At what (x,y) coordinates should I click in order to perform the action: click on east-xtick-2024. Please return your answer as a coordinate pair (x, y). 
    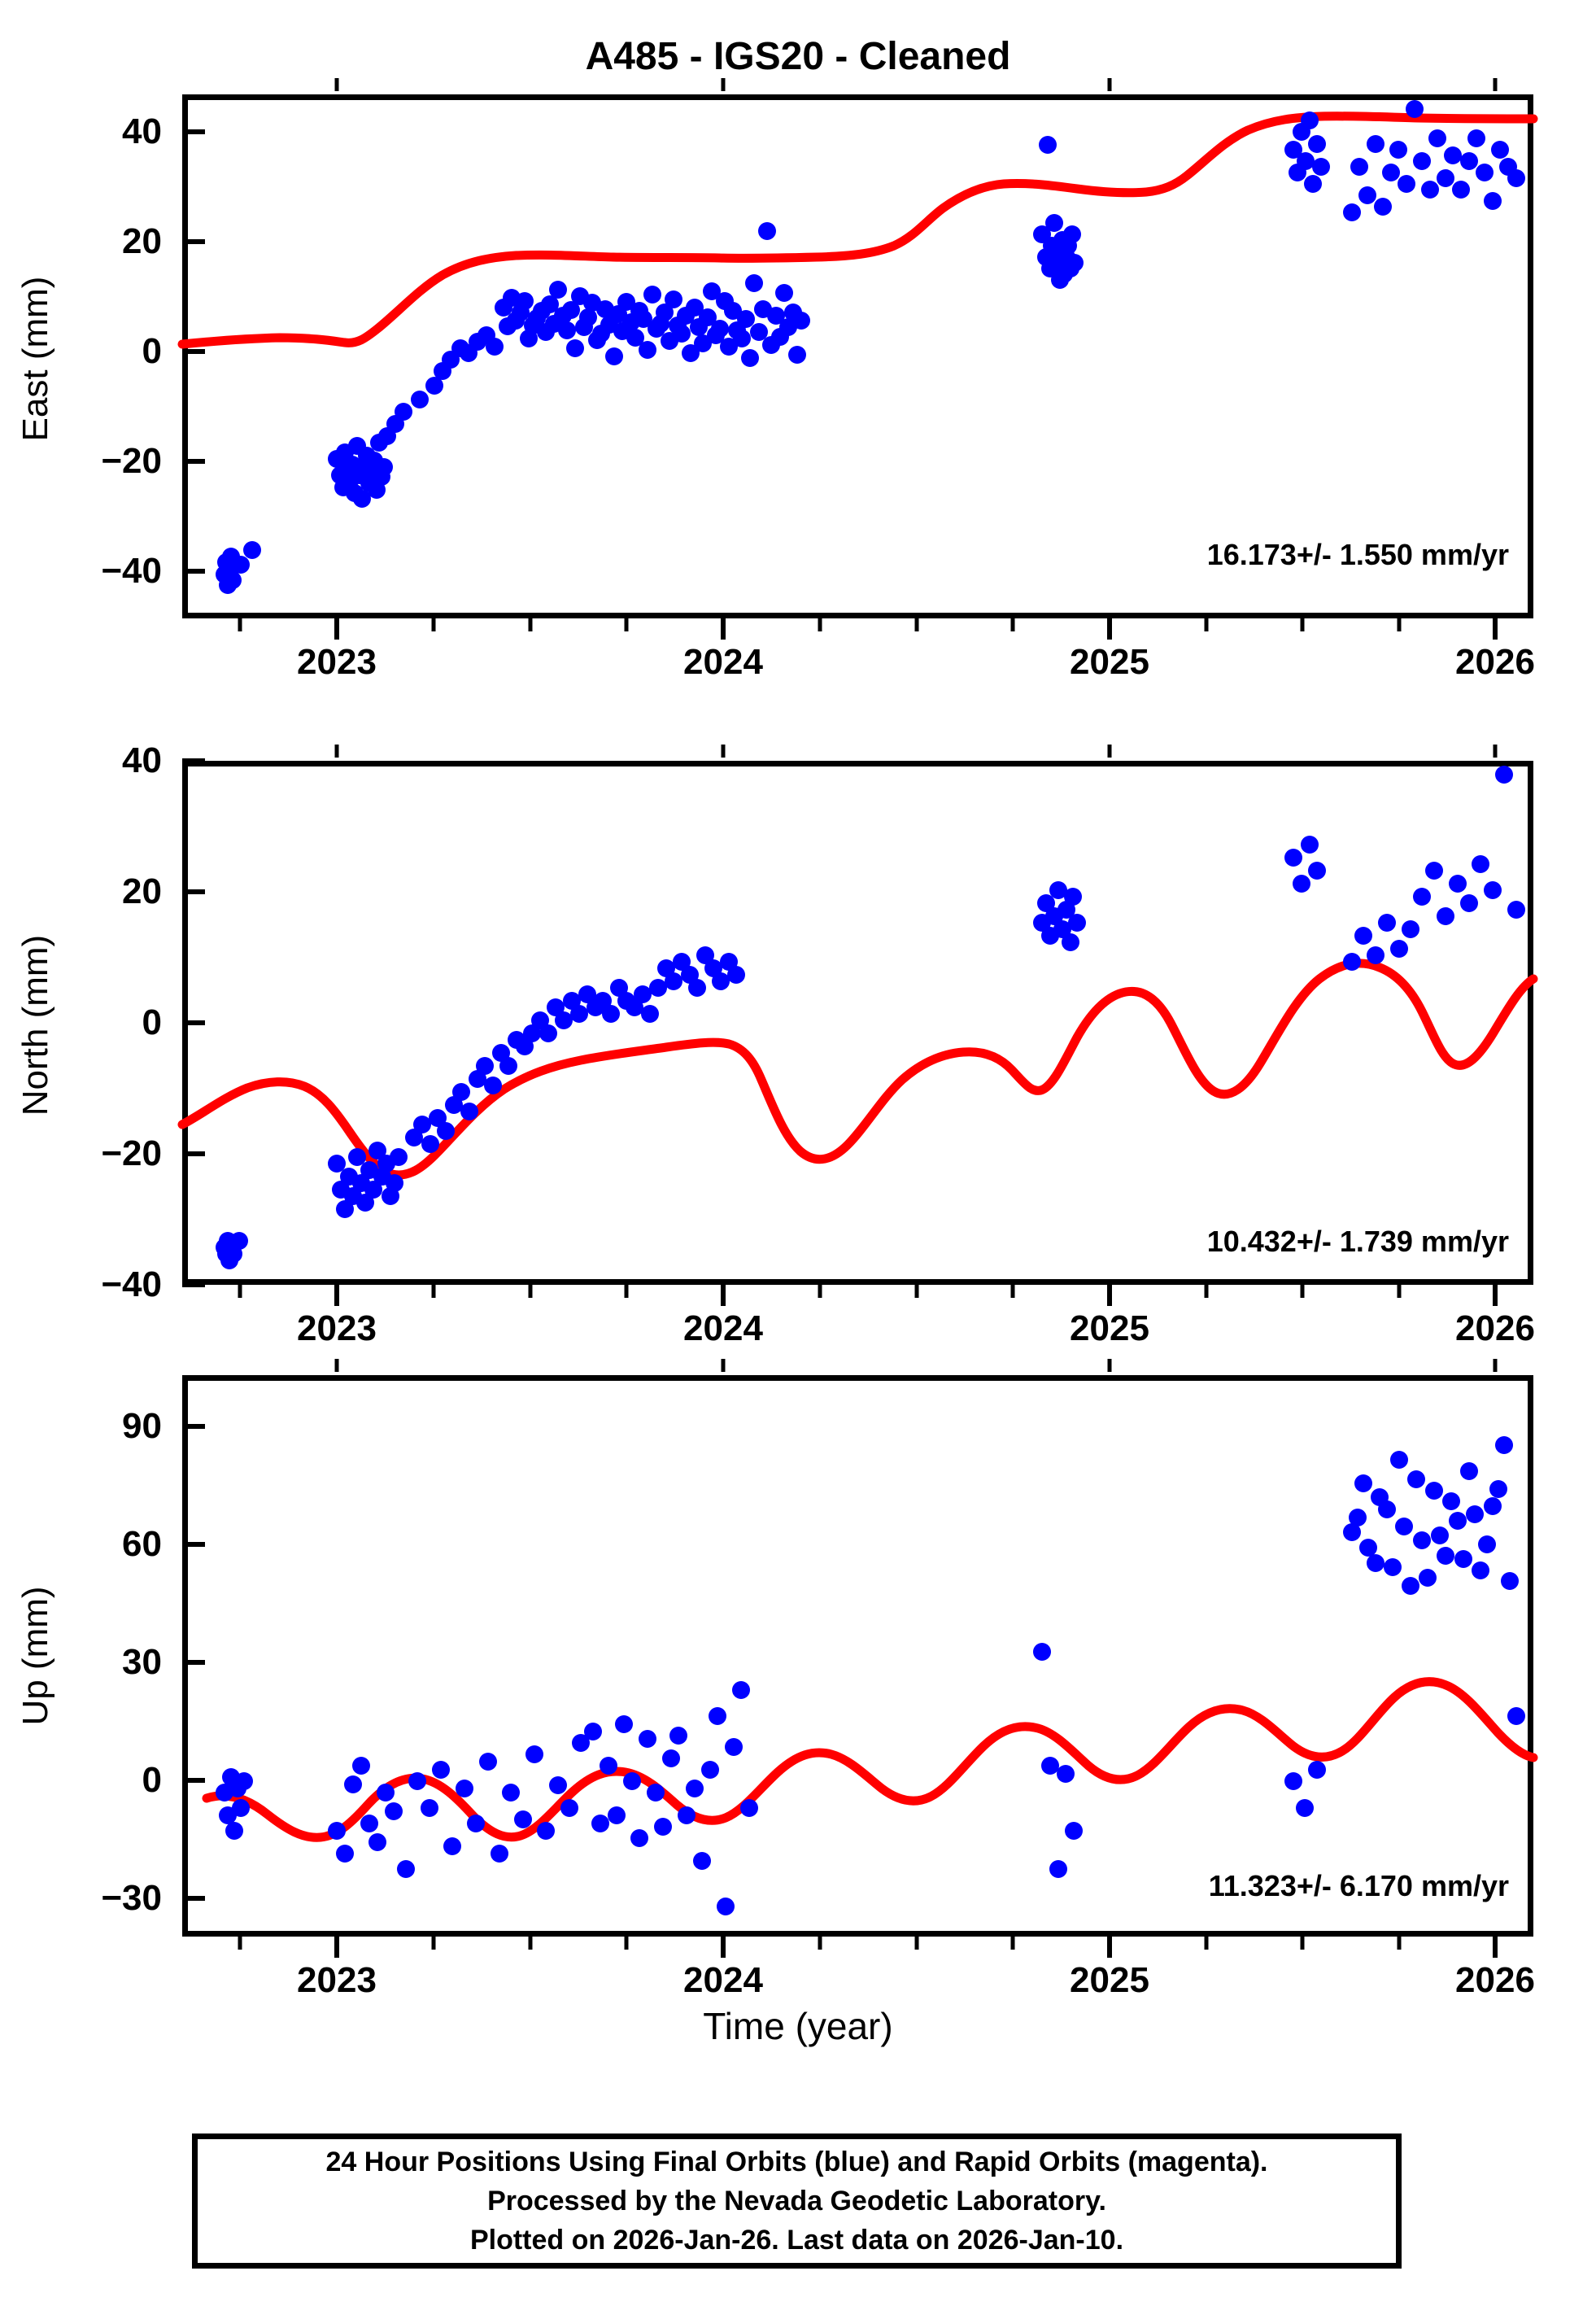
    Looking at the image, I should click on (723, 629).